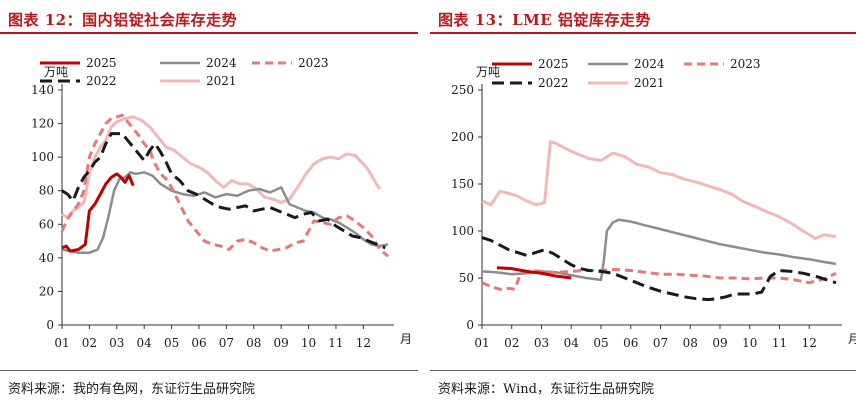 This screenshot has height=401, width=856. I want to click on y-tick-label: 150, so click(462, 184).